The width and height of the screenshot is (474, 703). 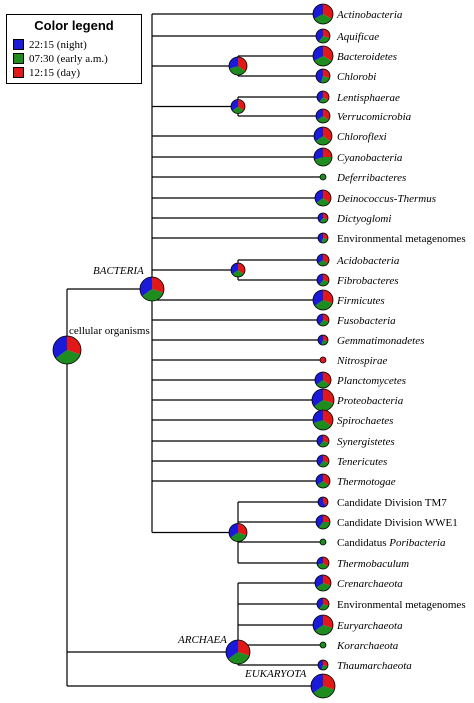 I want to click on pie-bacteria-node, so click(x=152, y=289).